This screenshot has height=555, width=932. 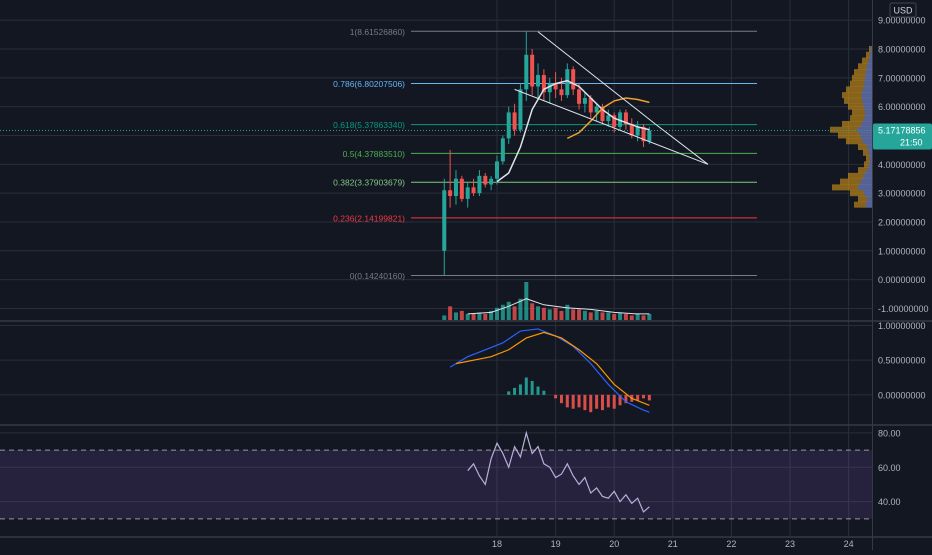 What do you see at coordinates (902, 194) in the screenshot?
I see `price-tick-label: 3.00000000` at bounding box center [902, 194].